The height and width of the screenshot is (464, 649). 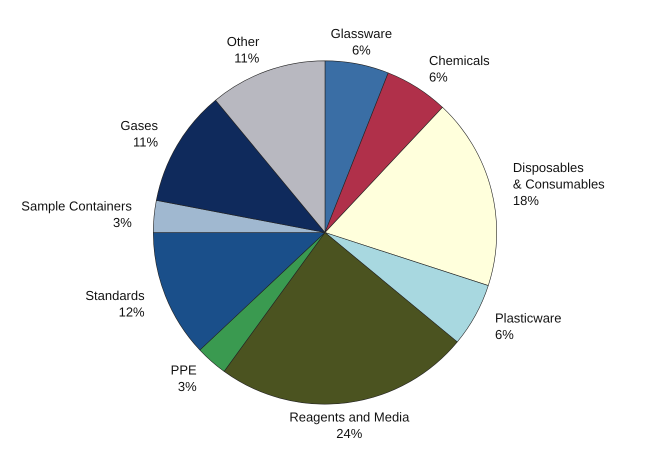 I want to click on slice-label: Sample Containers, so click(x=76, y=206).